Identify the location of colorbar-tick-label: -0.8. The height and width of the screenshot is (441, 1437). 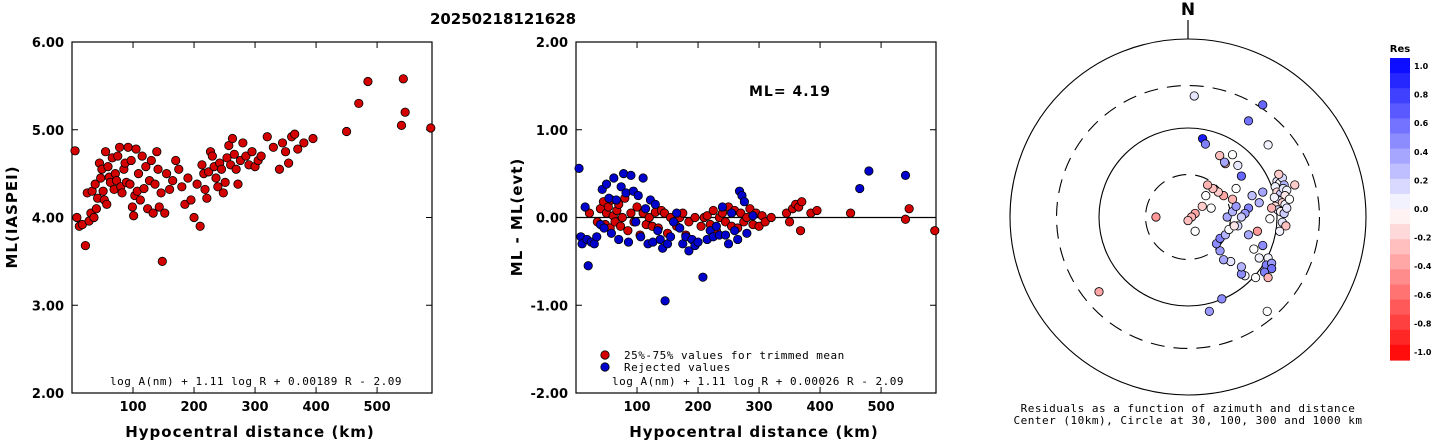
(1423, 323).